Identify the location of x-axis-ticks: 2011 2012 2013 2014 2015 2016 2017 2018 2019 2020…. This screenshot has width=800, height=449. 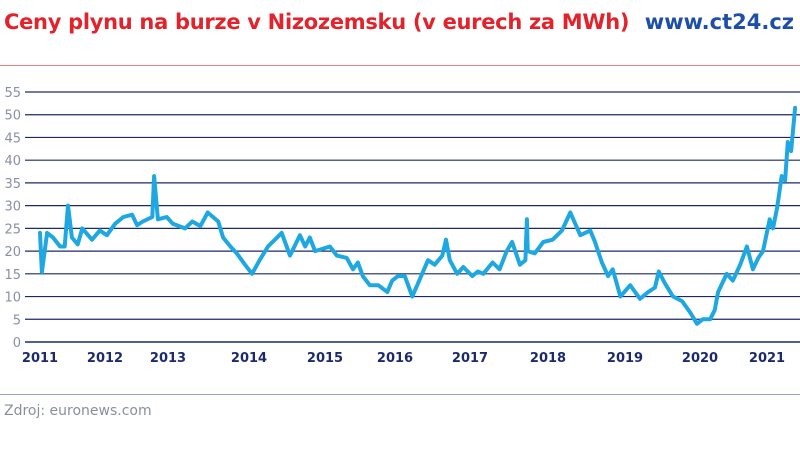
(403, 358).